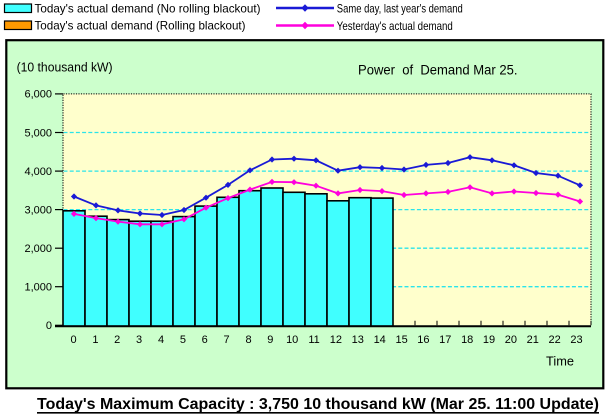 The width and height of the screenshot is (609, 418). Describe the element at coordinates (38, 249) in the screenshot. I see `svg-text: 2,000` at that location.